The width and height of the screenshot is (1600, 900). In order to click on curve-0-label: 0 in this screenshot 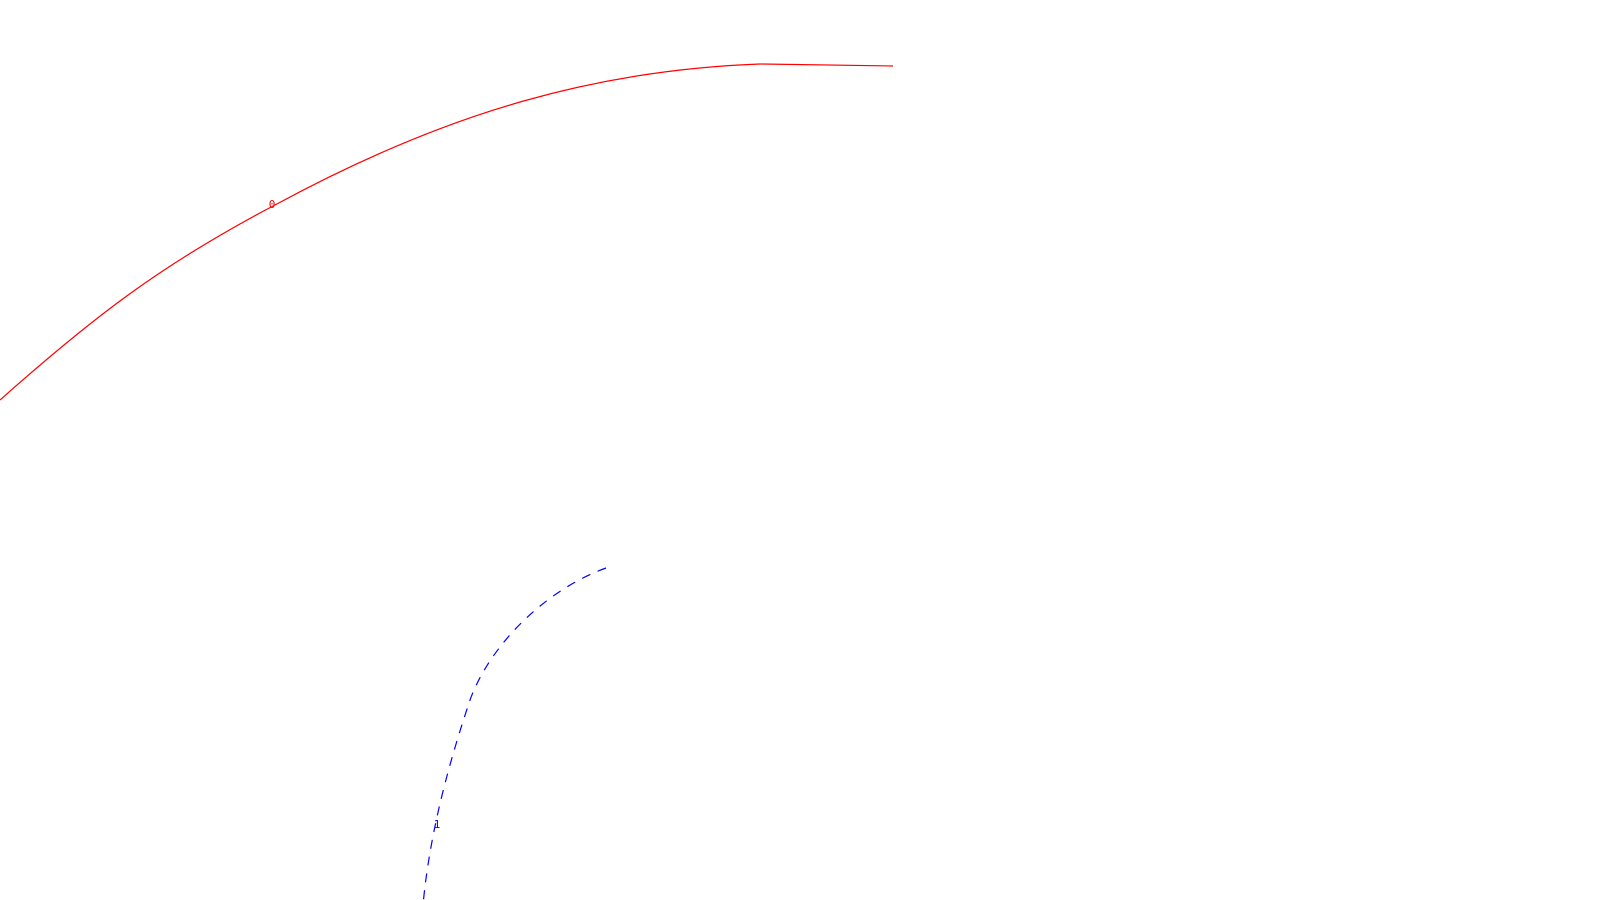, I will do `click(272, 204)`.